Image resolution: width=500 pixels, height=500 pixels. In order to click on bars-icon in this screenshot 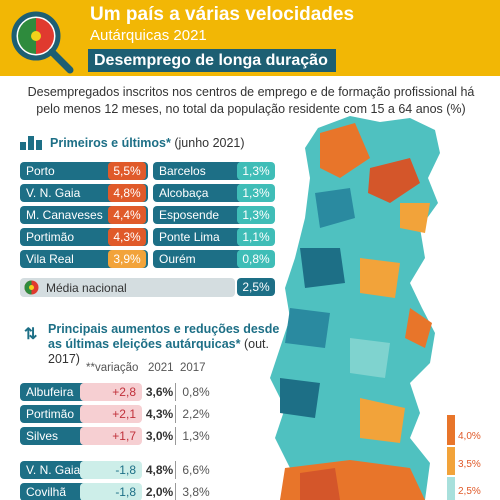, I will do `click(31, 143)`.